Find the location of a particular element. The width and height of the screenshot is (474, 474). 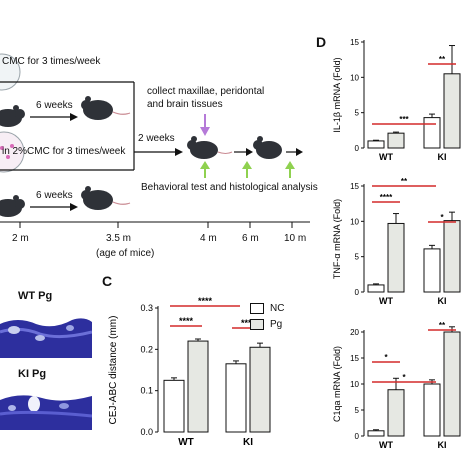

y-tick-label: 0.0 is located at coordinates (146, 432).